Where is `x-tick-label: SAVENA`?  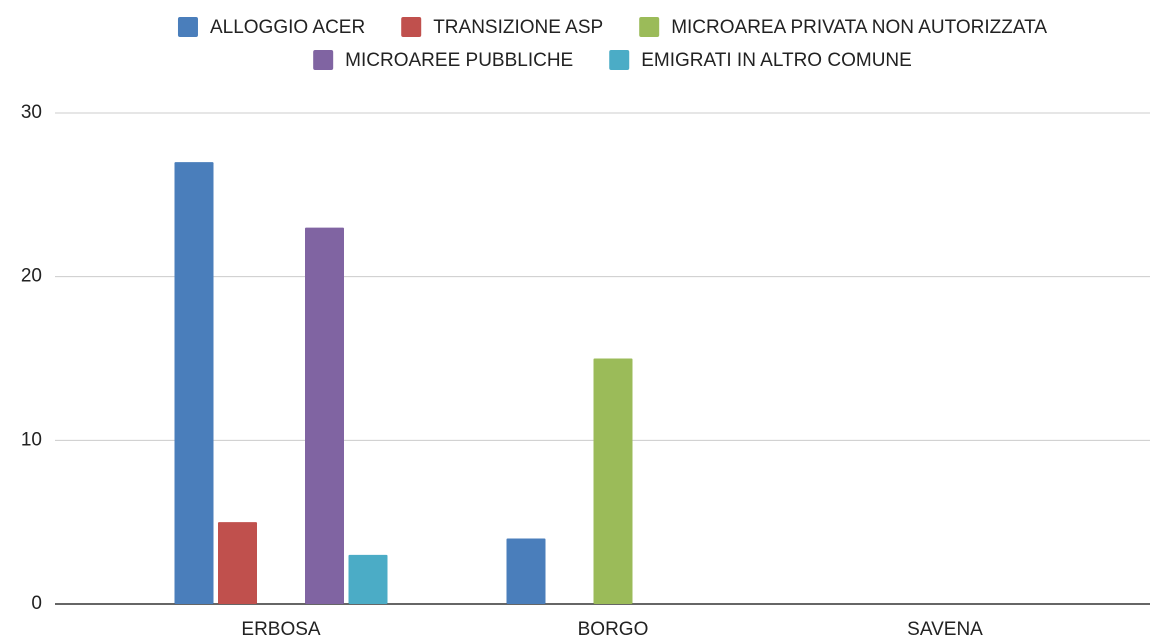 x-tick-label: SAVENA is located at coordinates (945, 629).